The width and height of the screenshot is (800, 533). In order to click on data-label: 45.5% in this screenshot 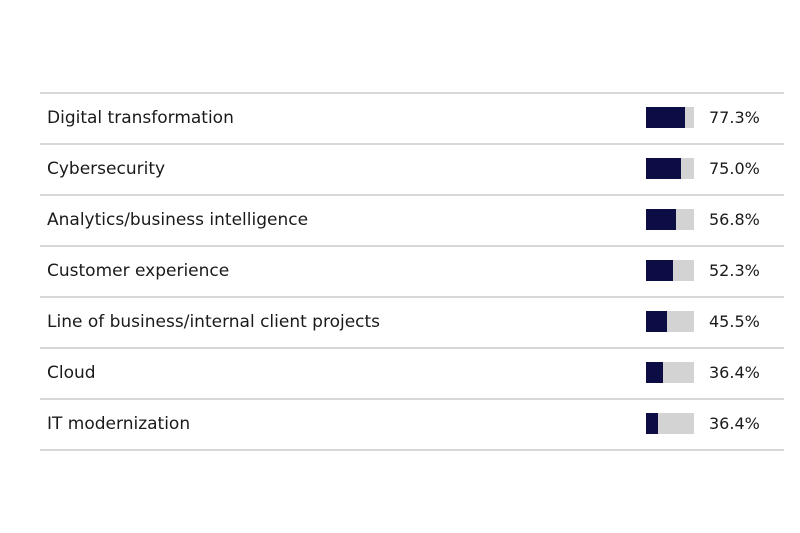, I will do `click(734, 321)`.